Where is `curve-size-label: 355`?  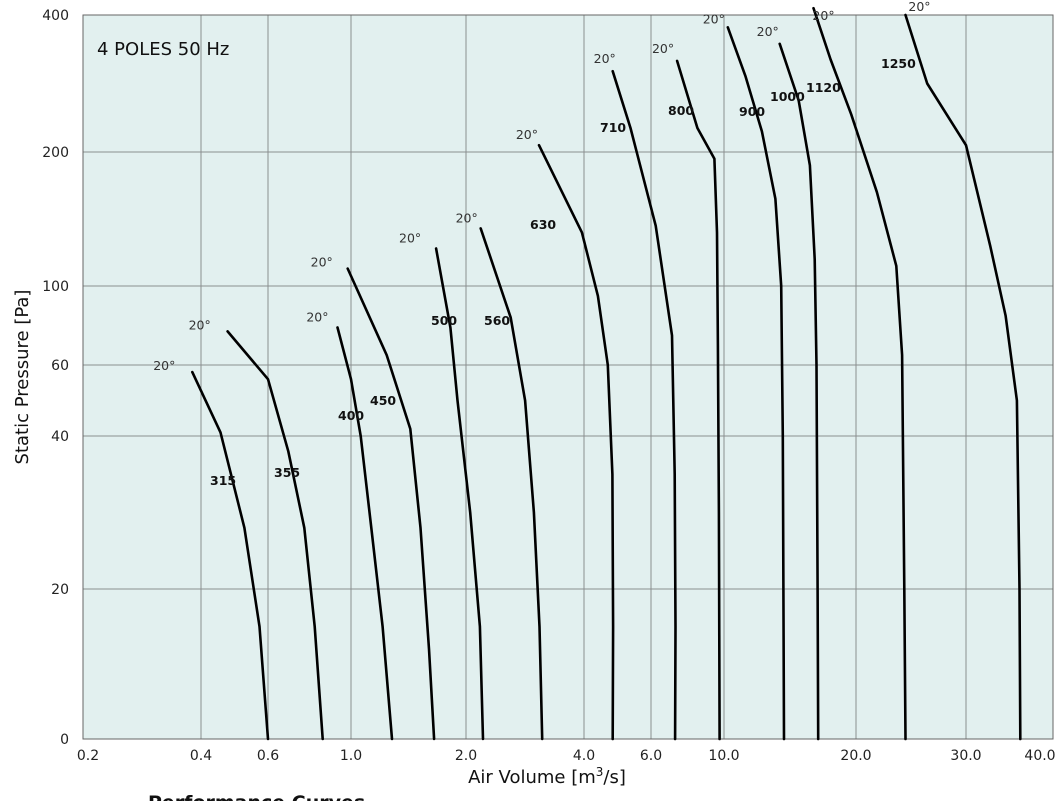 curve-size-label: 355 is located at coordinates (287, 472).